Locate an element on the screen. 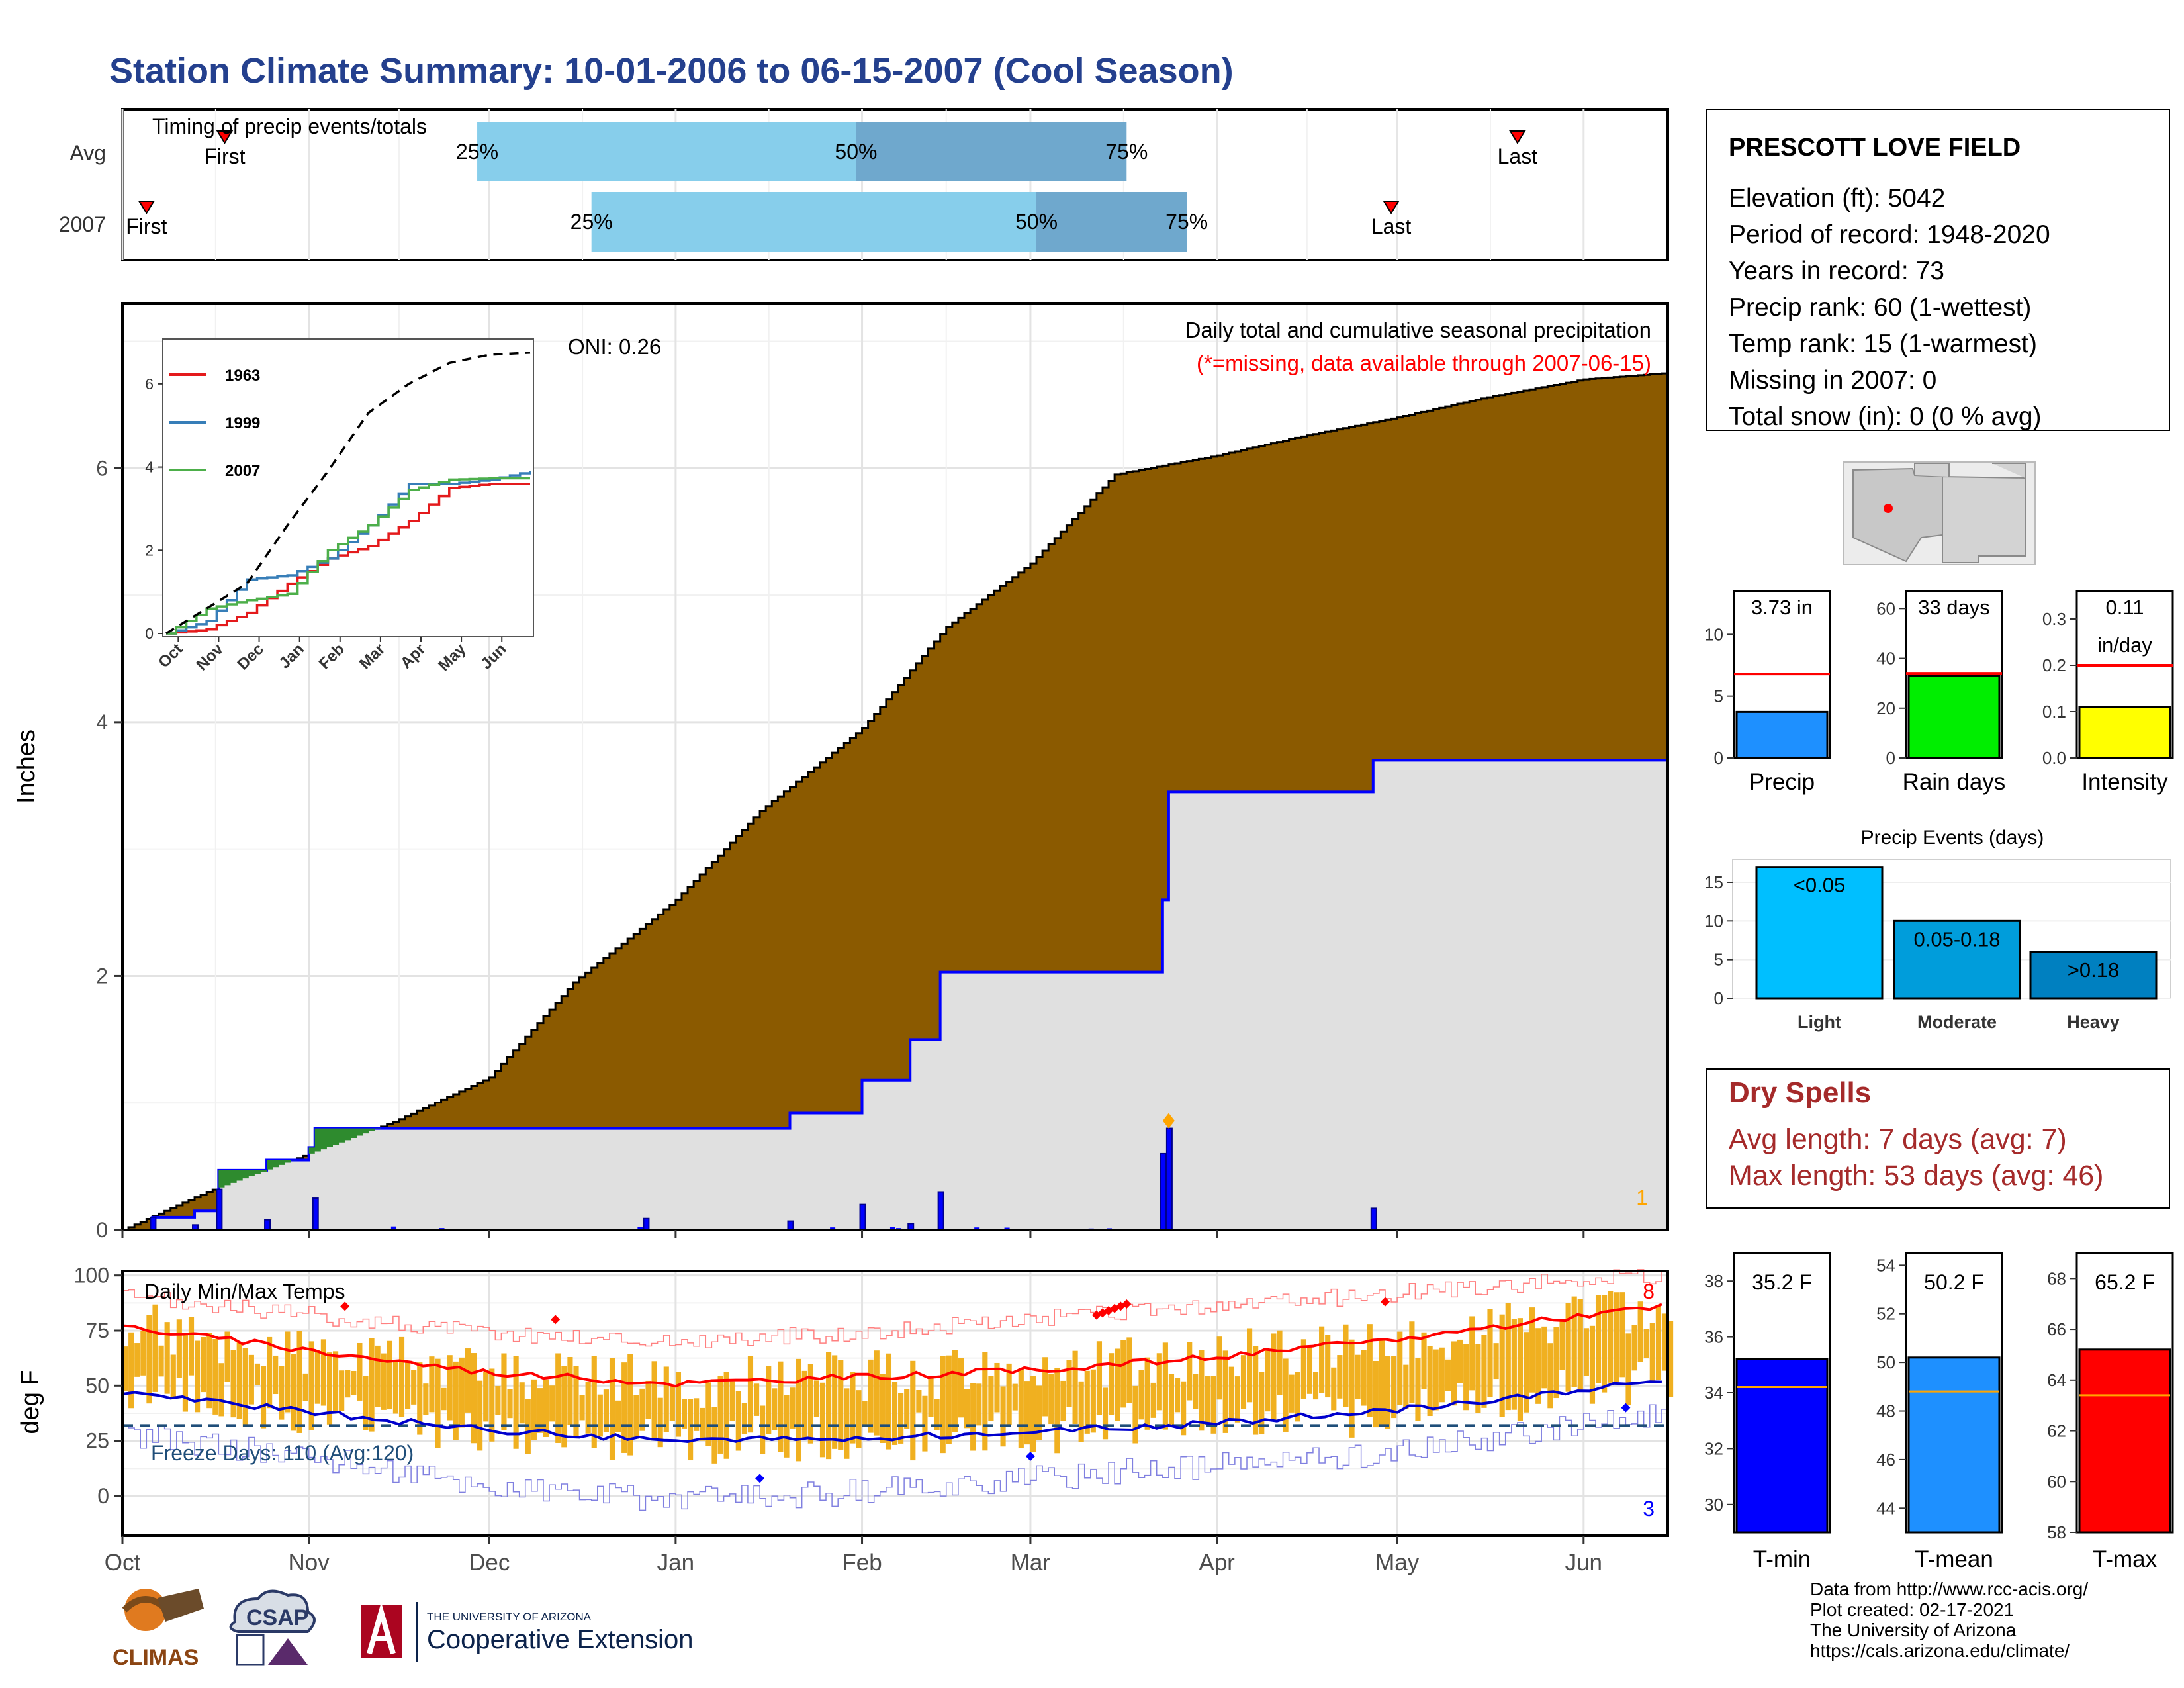  events-category-label: Light is located at coordinates (1819, 1022).